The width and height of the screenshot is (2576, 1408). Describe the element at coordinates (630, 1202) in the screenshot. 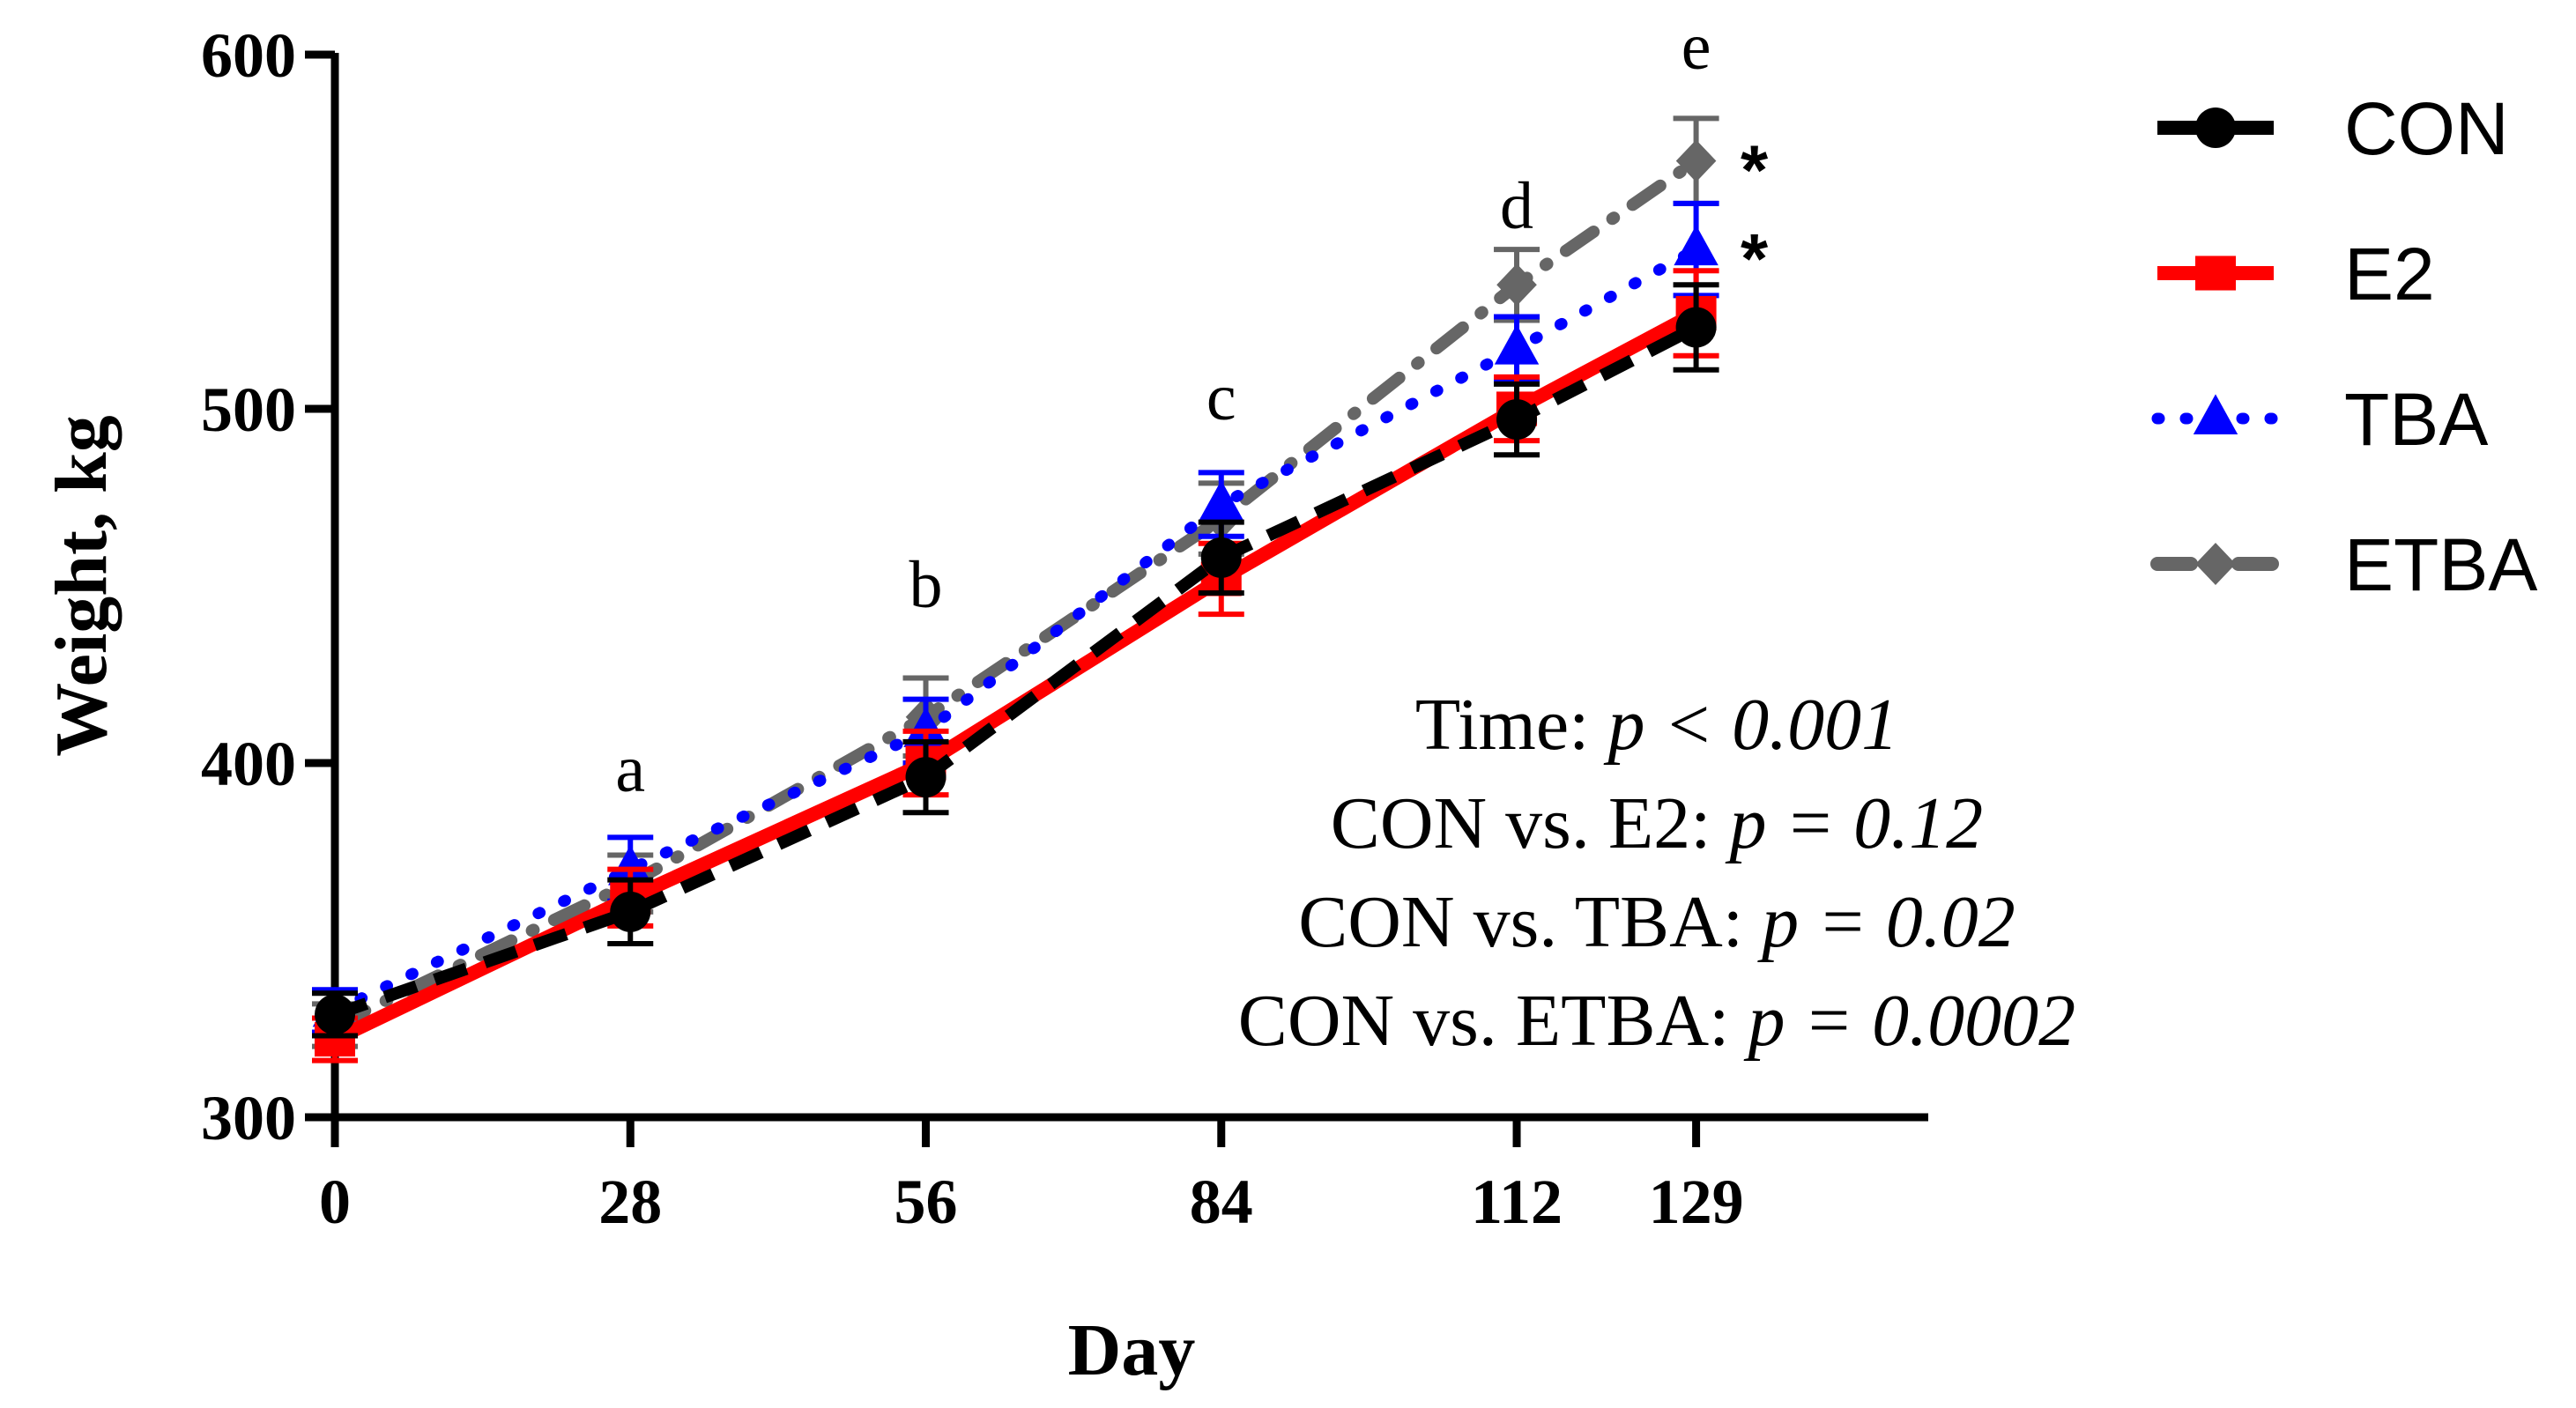

I see `x-tick-label: 28` at that location.